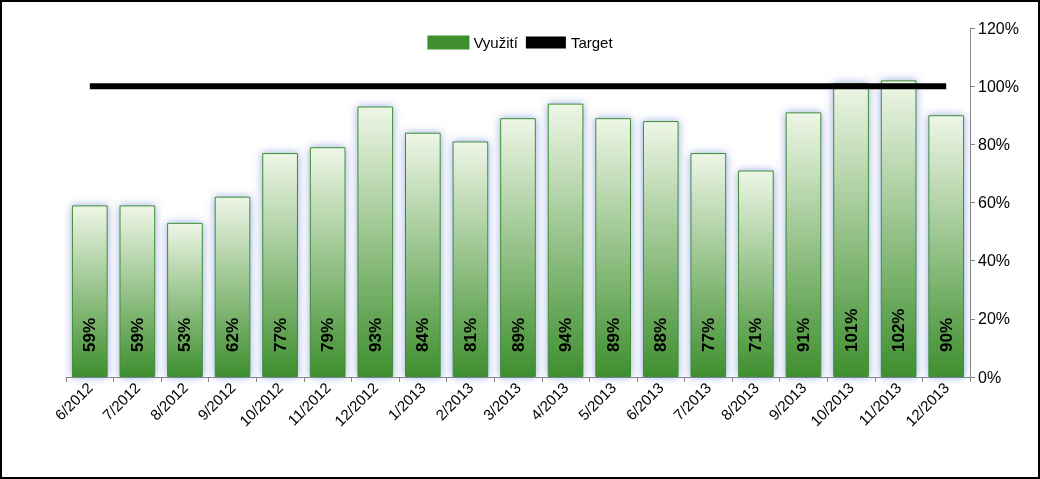 The image size is (1040, 479). What do you see at coordinates (803, 334) in the screenshot?
I see `data-label: 91%` at bounding box center [803, 334].